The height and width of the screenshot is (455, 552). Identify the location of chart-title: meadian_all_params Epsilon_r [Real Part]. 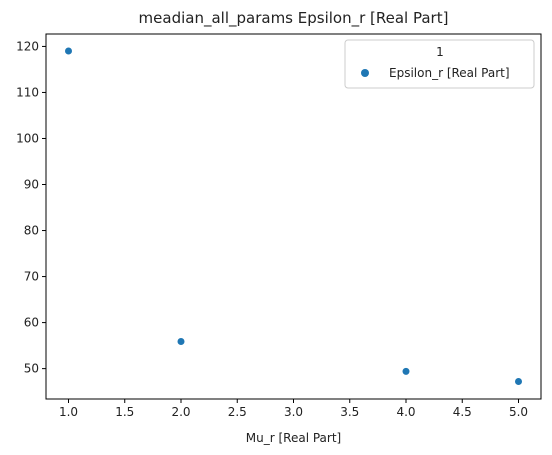
(294, 18).